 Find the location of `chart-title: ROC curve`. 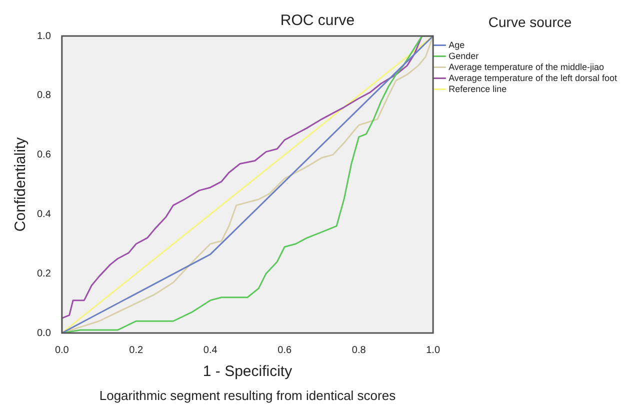

chart-title: ROC curve is located at coordinates (317, 21).